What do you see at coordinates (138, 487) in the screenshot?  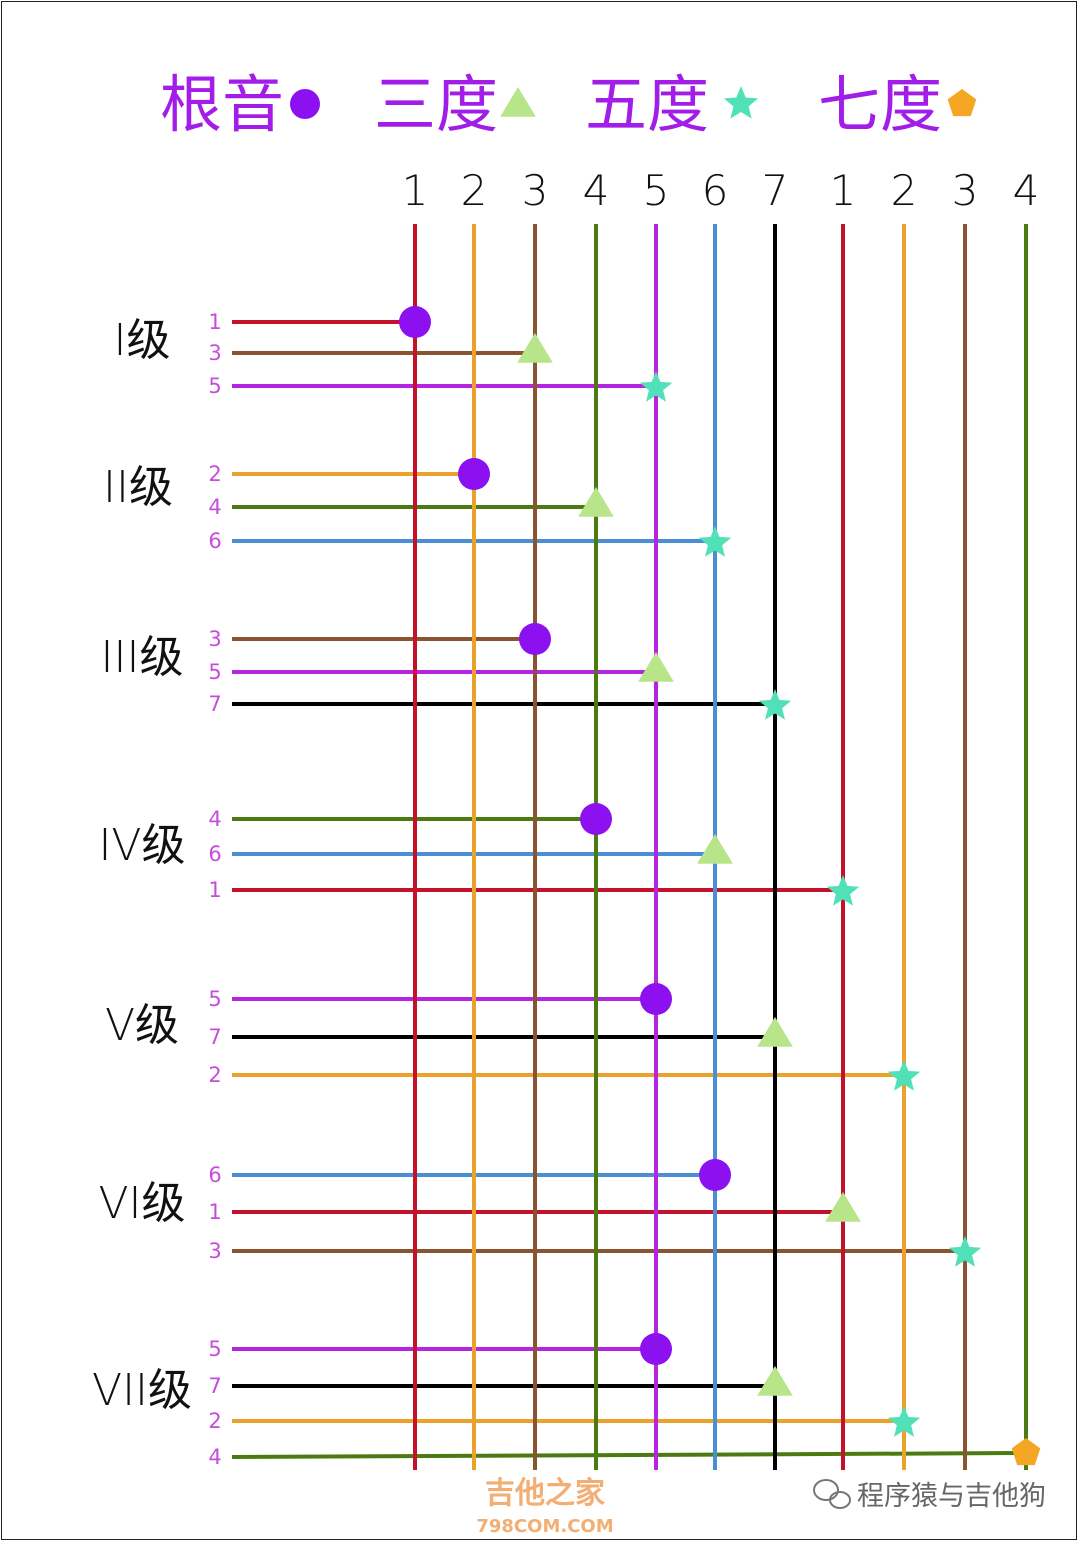 I see `degree-label: II级` at bounding box center [138, 487].